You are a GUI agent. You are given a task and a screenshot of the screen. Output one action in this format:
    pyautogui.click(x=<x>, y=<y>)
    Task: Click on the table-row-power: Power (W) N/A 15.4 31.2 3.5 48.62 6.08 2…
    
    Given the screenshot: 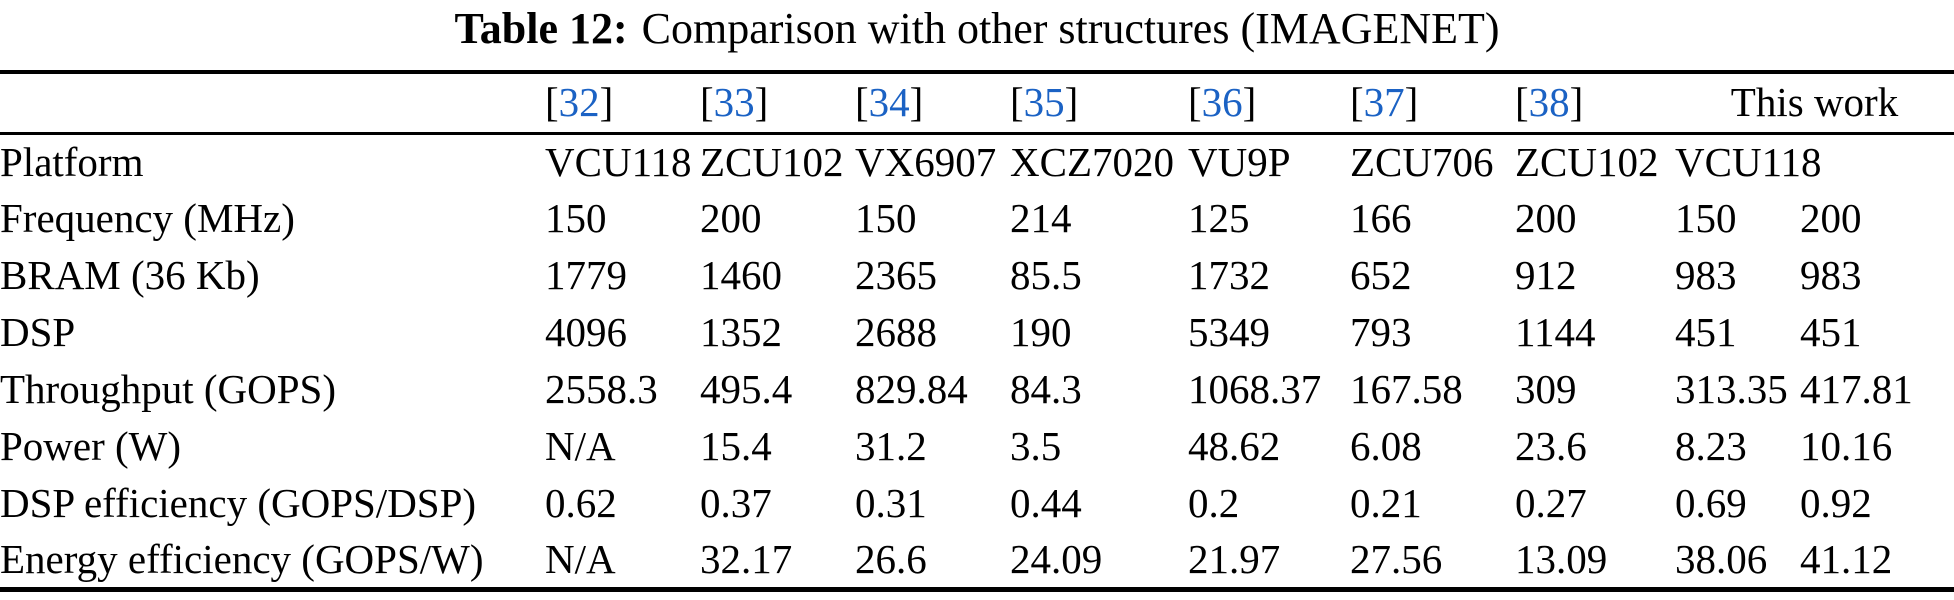 What is the action you would take?
    pyautogui.click(x=977, y=446)
    